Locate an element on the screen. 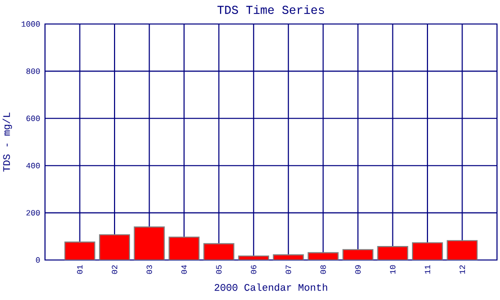 The height and width of the screenshot is (300, 500). chart-title: TDS Time Series is located at coordinates (270, 9).